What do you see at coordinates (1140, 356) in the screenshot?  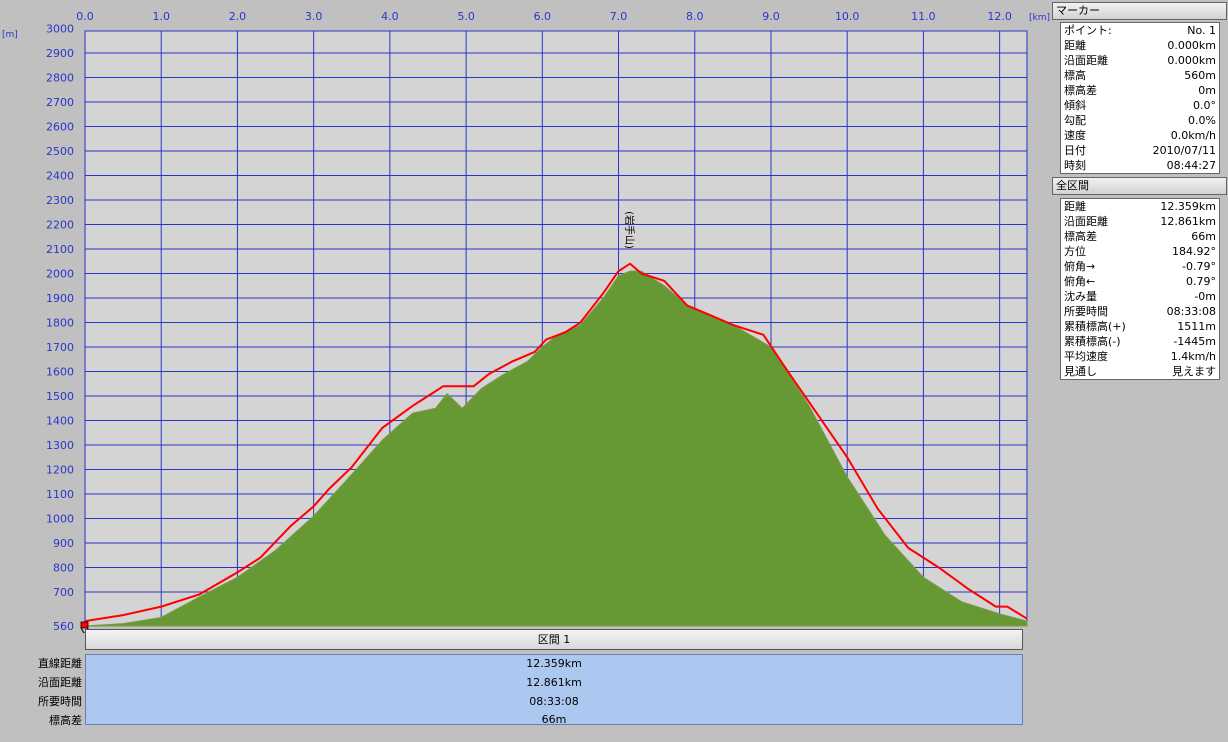 I see `total-row: 平均速度 1.4km/h` at bounding box center [1140, 356].